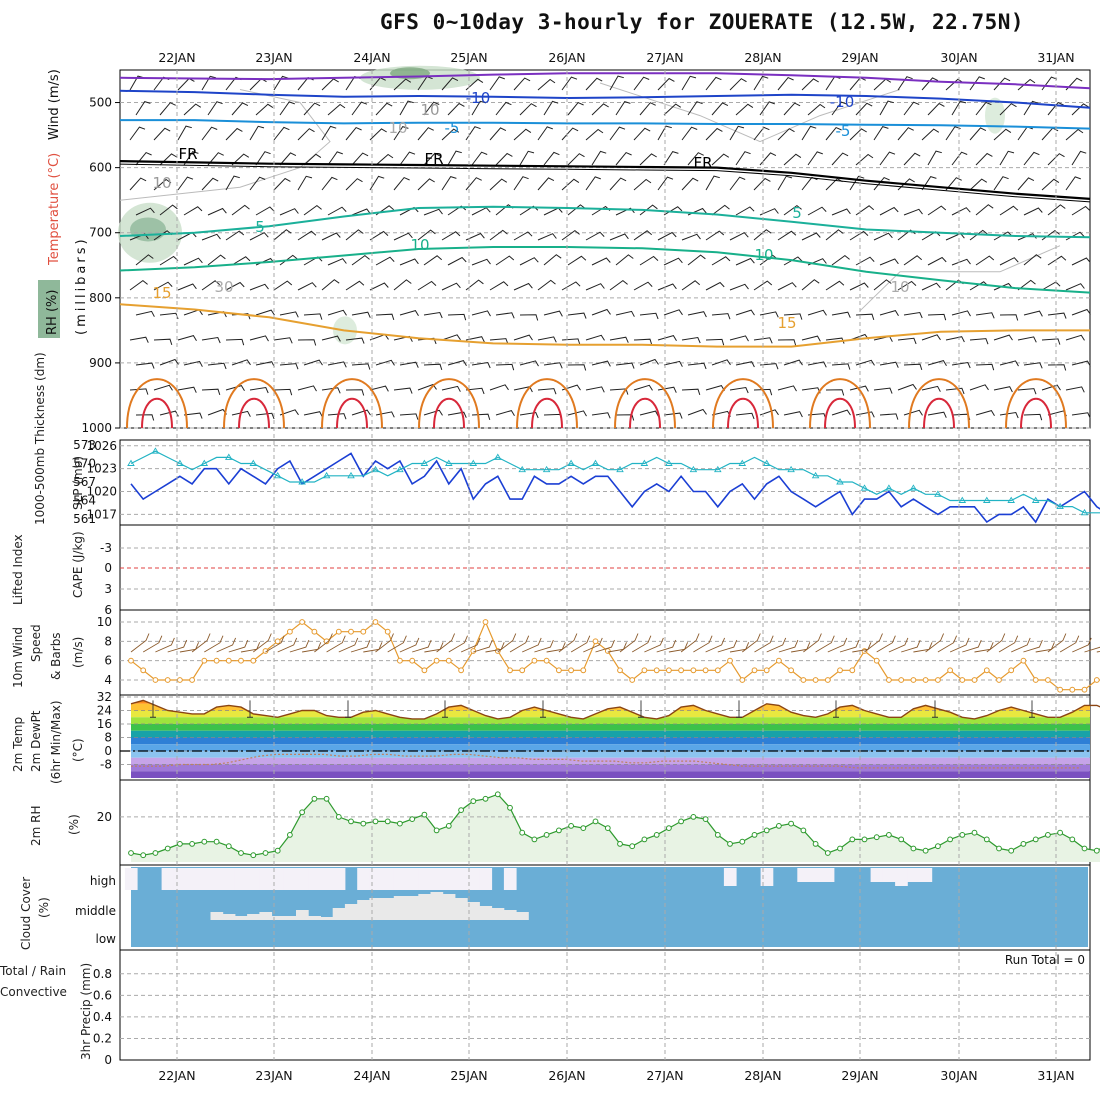 The image size is (1100, 1100). Describe the element at coordinates (52, 312) in the screenshot. I see `ylabel-rh: RH (%)` at that location.